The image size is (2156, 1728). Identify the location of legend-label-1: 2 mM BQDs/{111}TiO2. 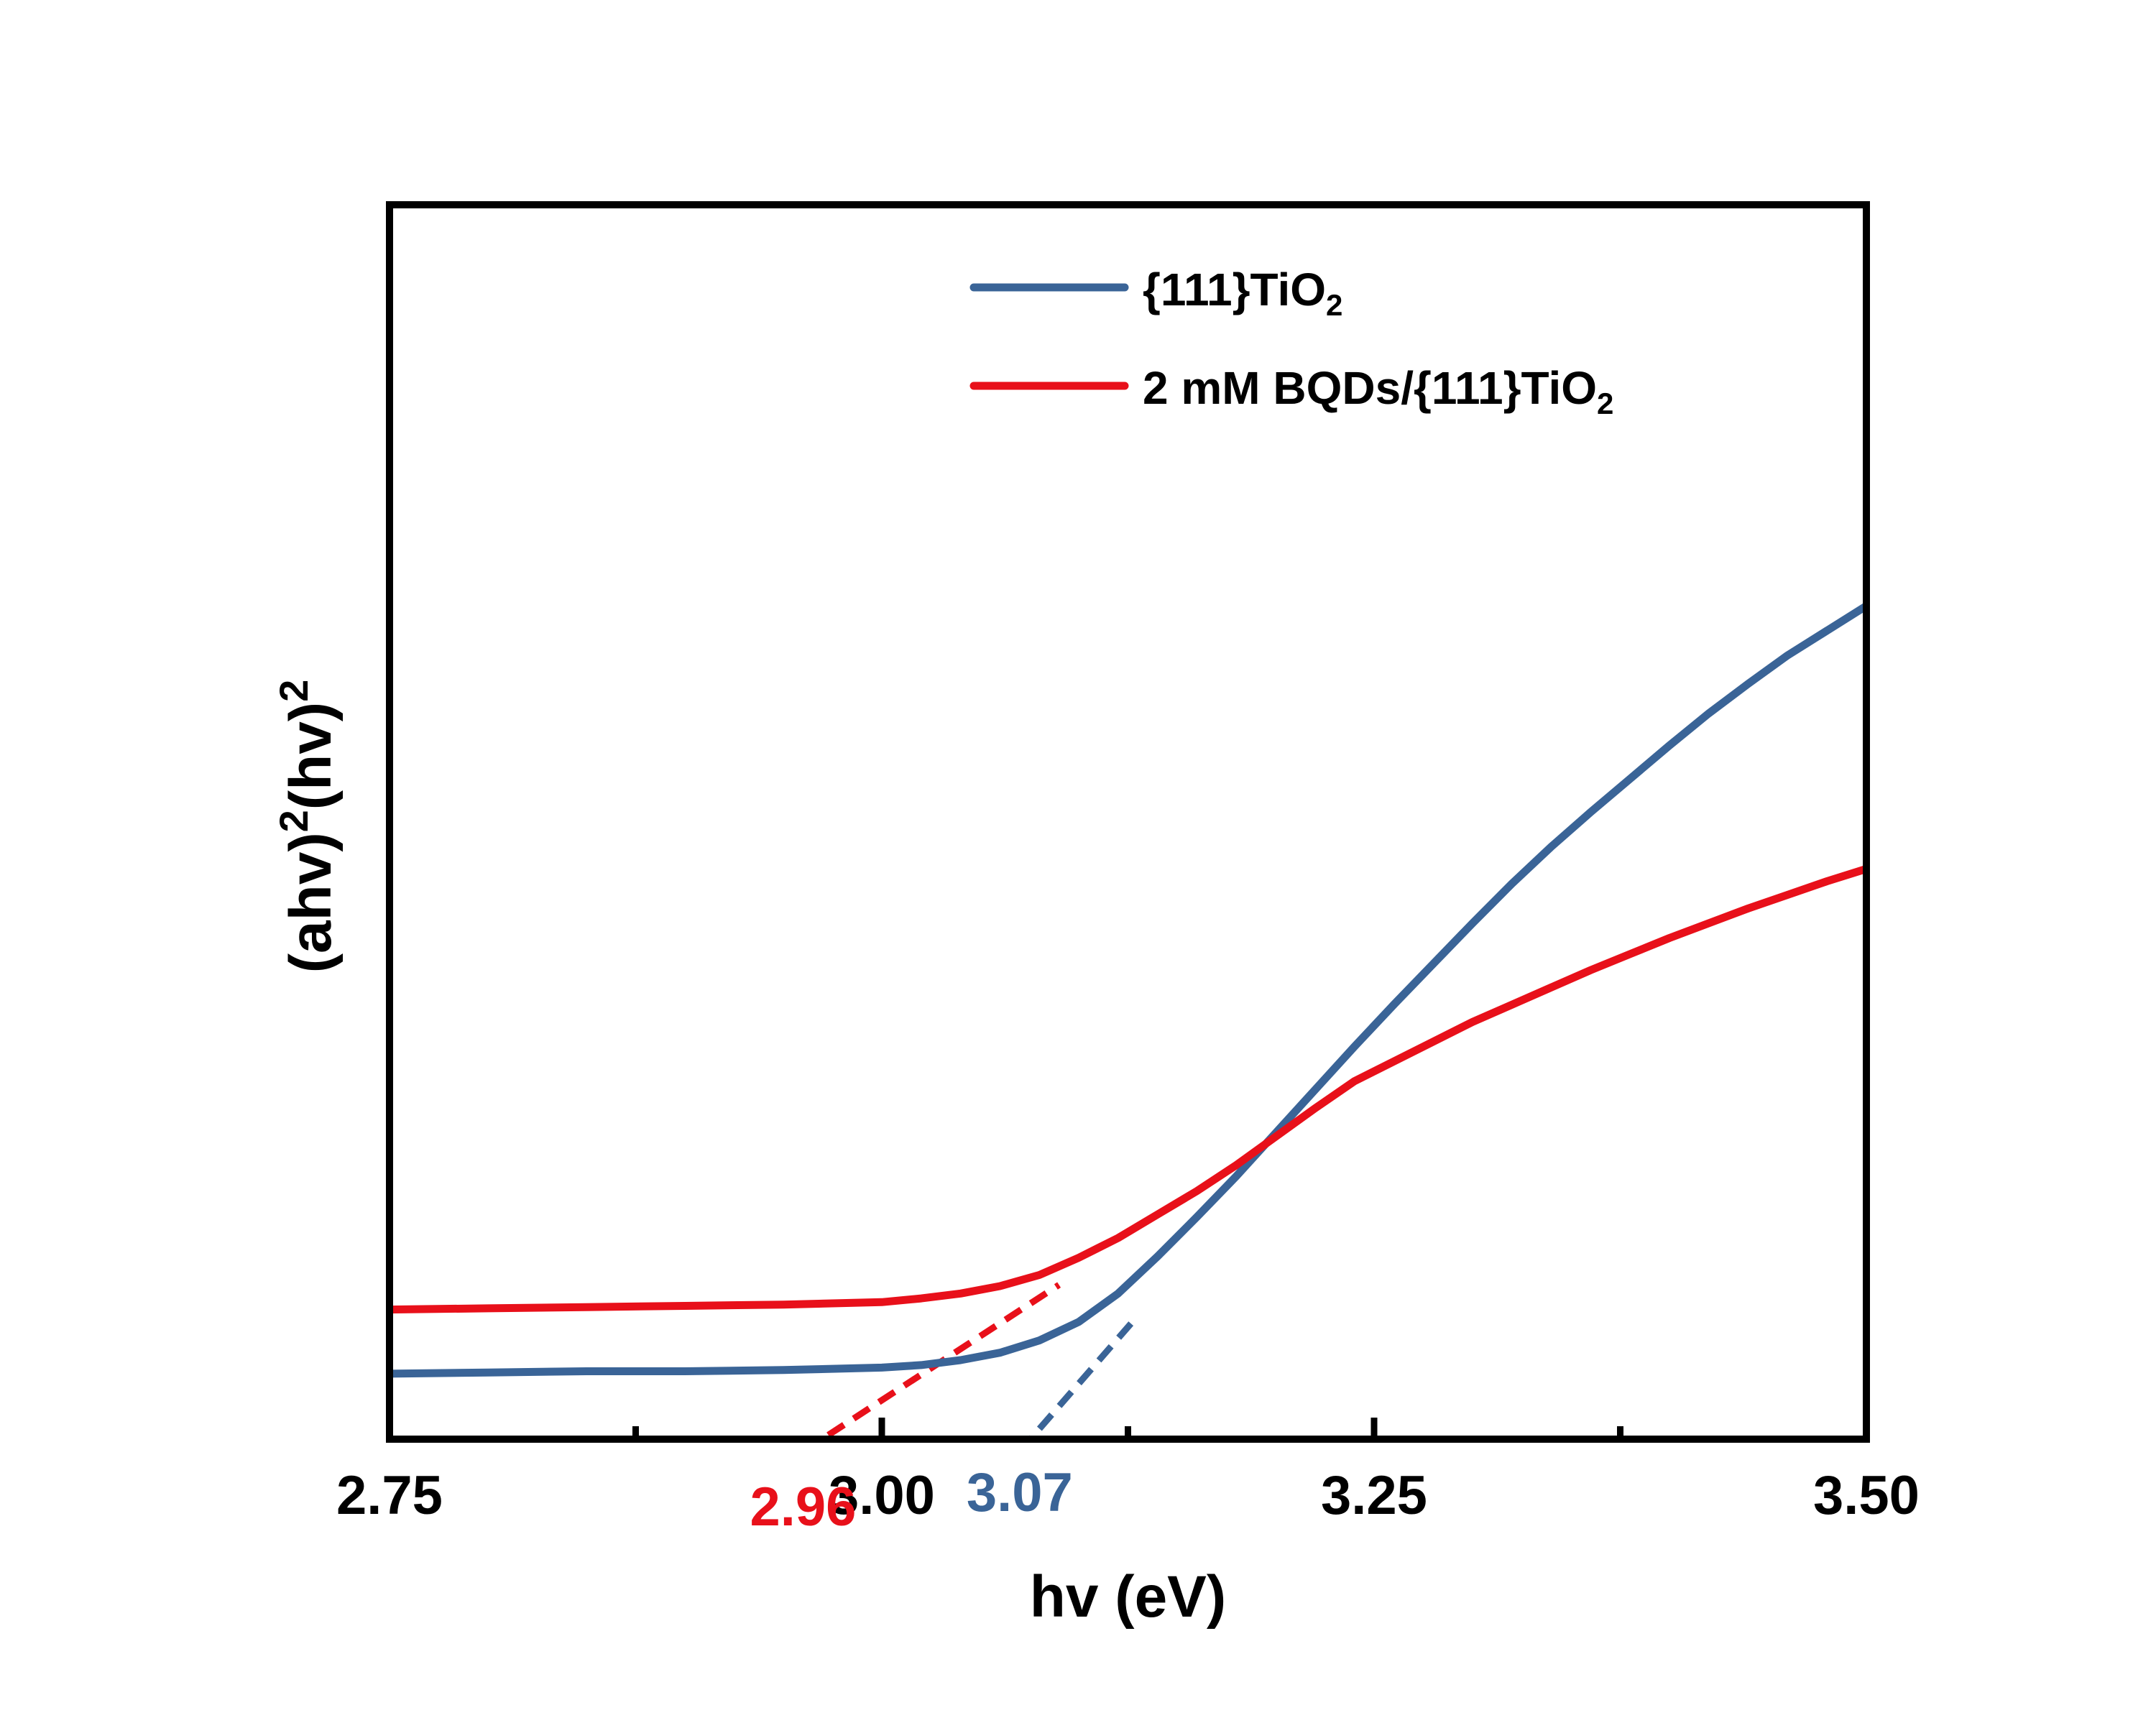
(1378, 391).